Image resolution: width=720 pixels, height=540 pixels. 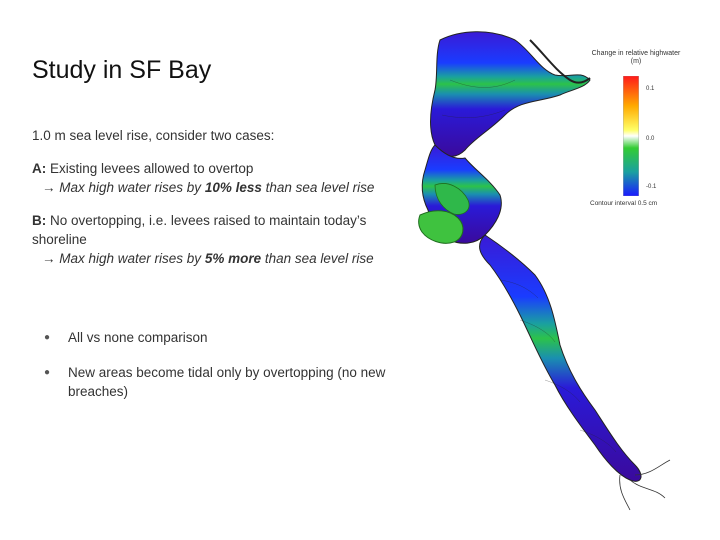 I want to click on case-a-text: Existing levees allowed to overtop, so click(x=150, y=168).